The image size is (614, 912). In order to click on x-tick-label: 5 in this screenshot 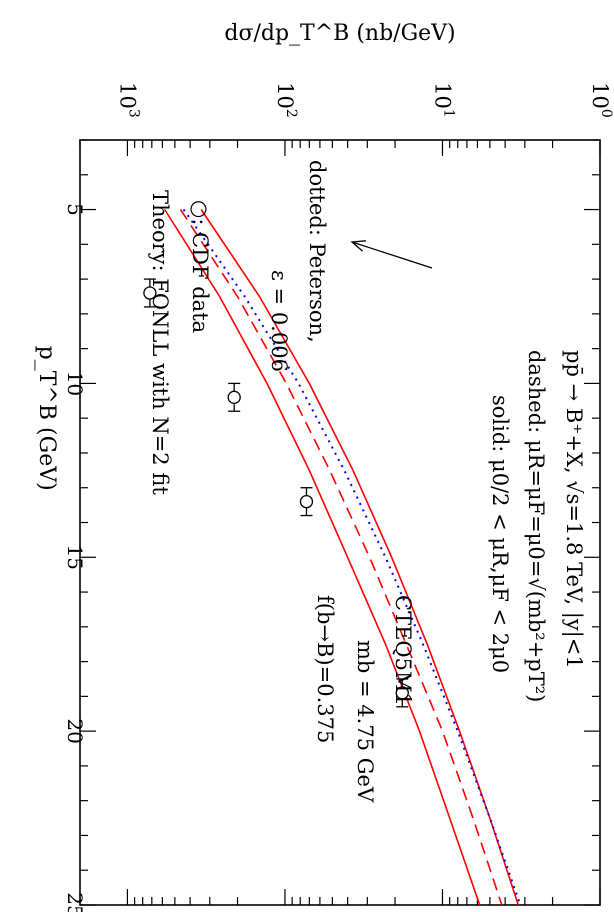, I will do `click(75, 209)`.